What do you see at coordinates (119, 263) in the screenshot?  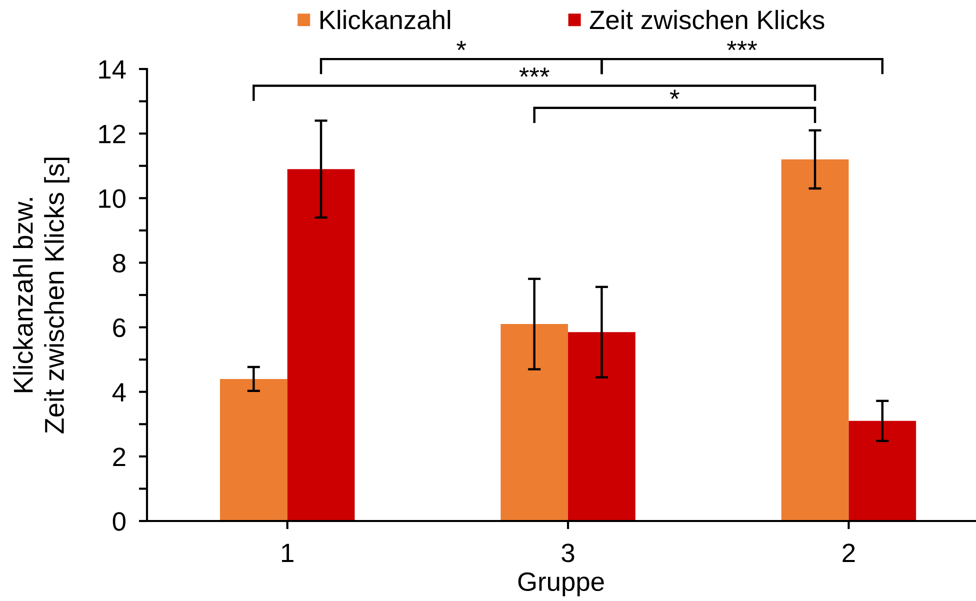 I see `y-tick-label: 8` at bounding box center [119, 263].